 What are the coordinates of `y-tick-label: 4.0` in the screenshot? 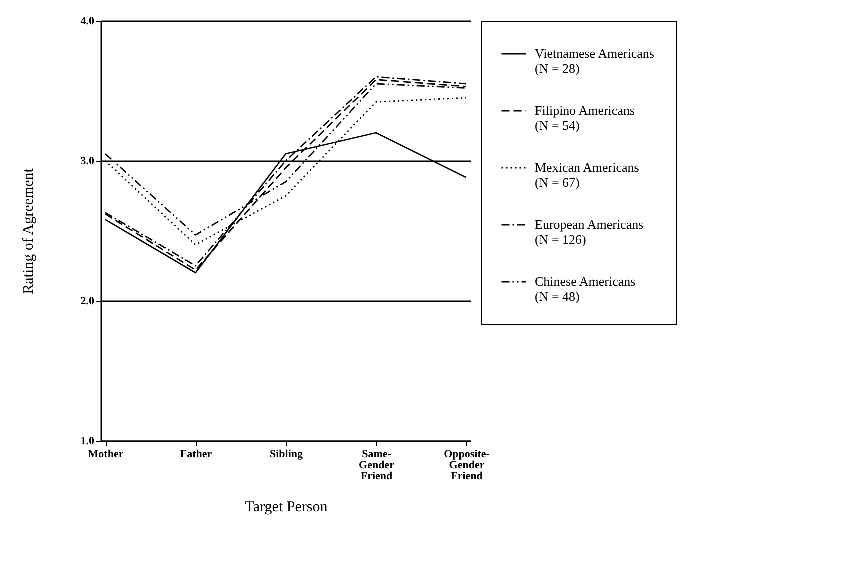 It's located at (87, 22).